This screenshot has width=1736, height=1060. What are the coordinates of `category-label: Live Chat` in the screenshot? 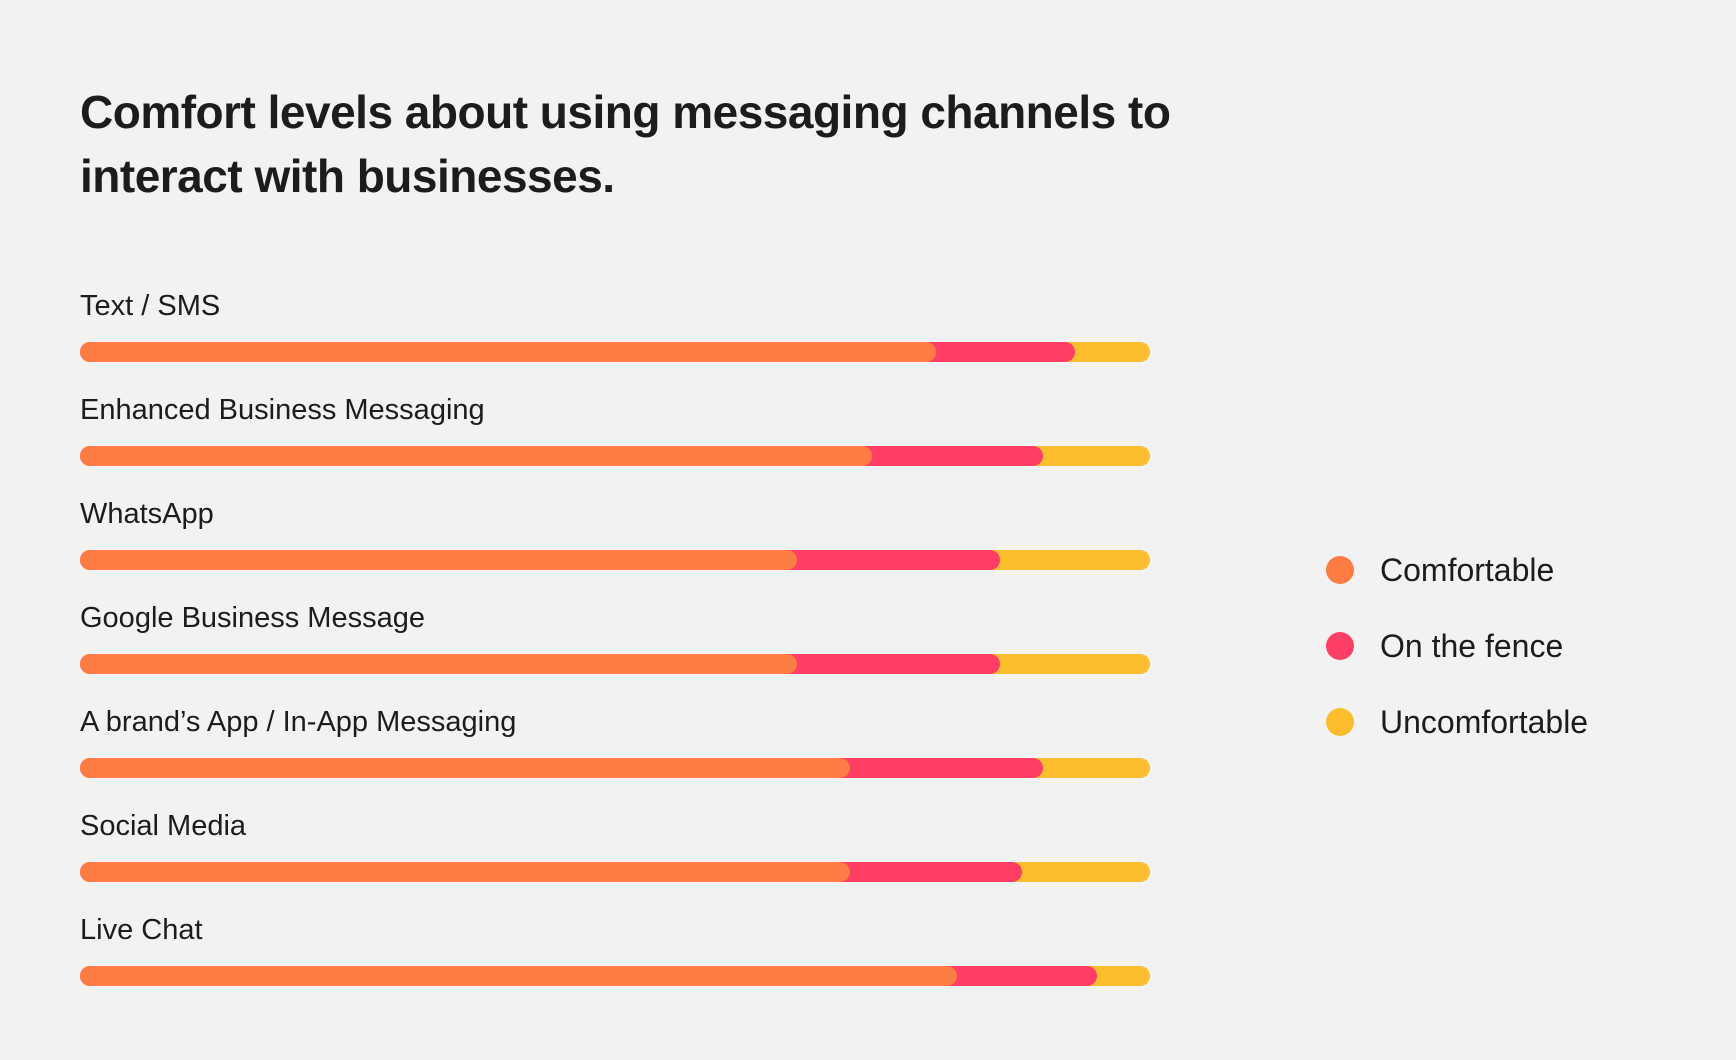 It's located at (141, 930).